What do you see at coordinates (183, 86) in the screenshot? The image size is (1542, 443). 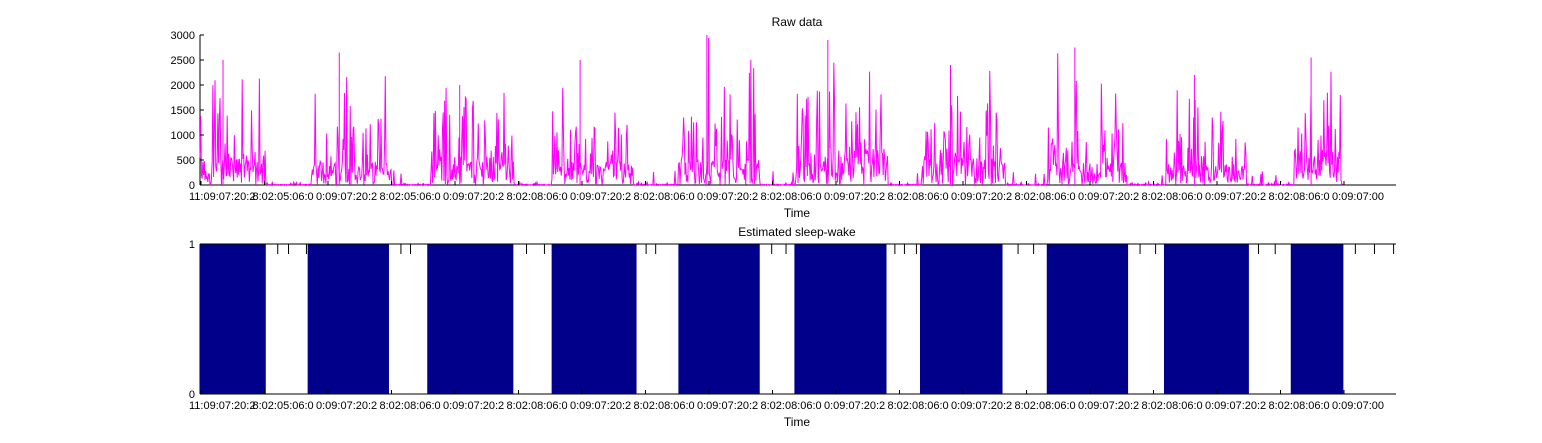 I see `y-tick-label: 2000` at bounding box center [183, 86].